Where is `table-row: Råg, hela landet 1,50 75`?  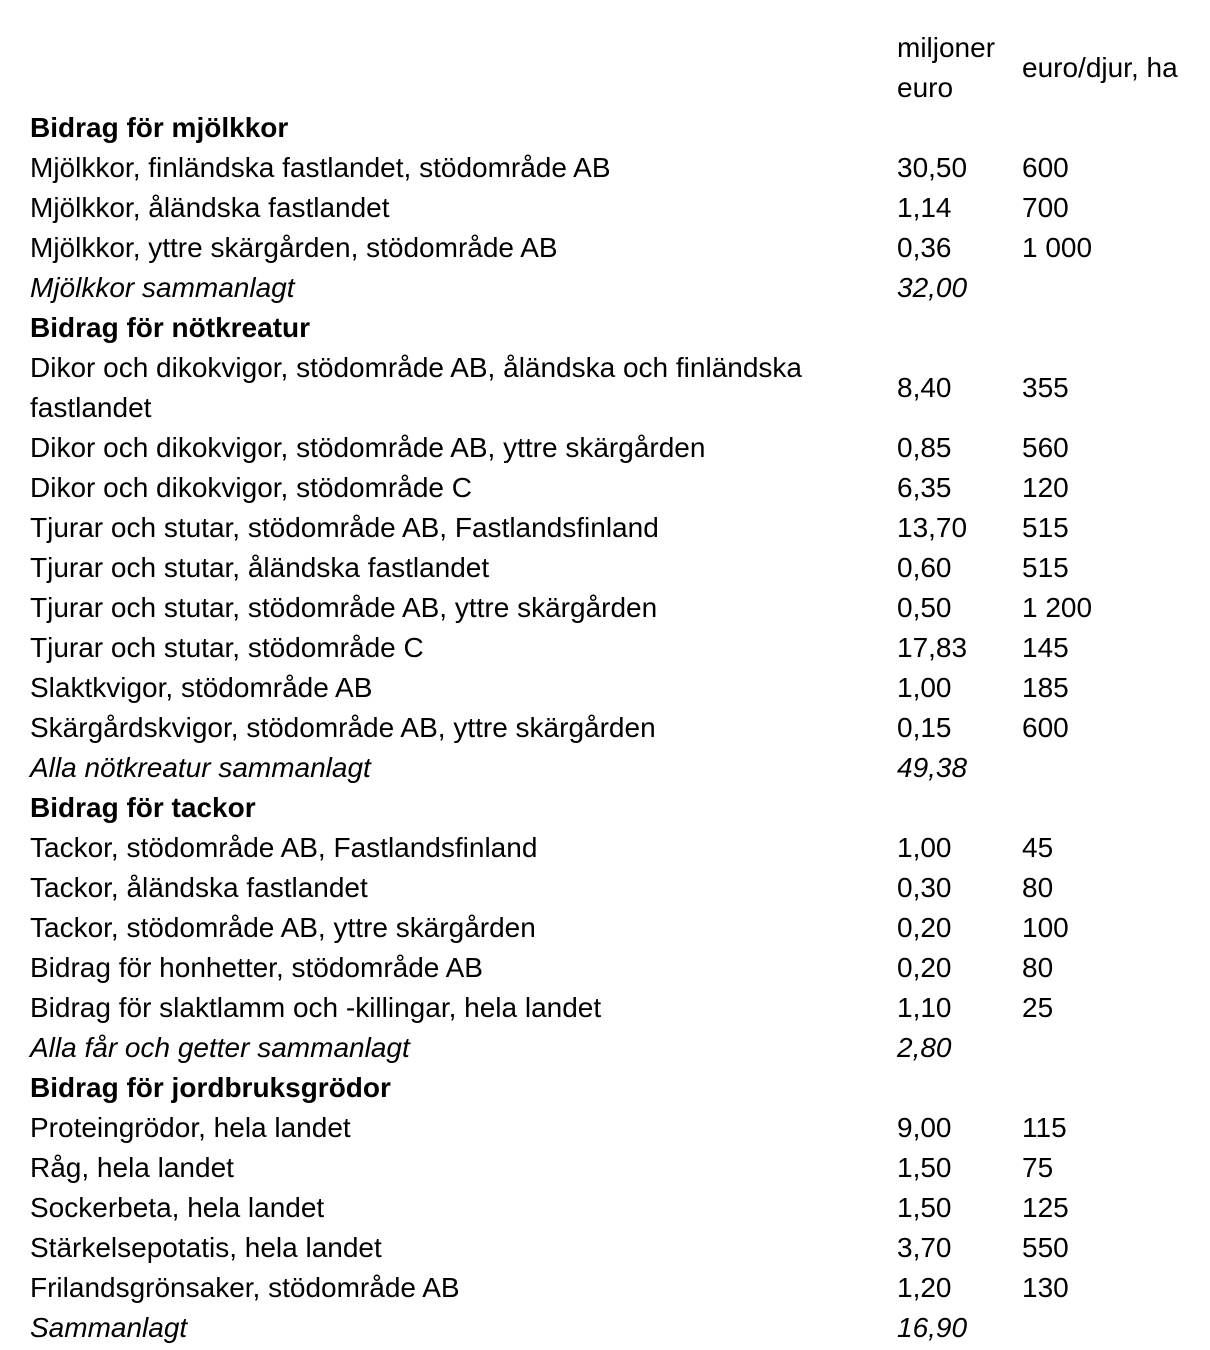
table-row: Råg, hela landet 1,50 75 is located at coordinates (620, 1168).